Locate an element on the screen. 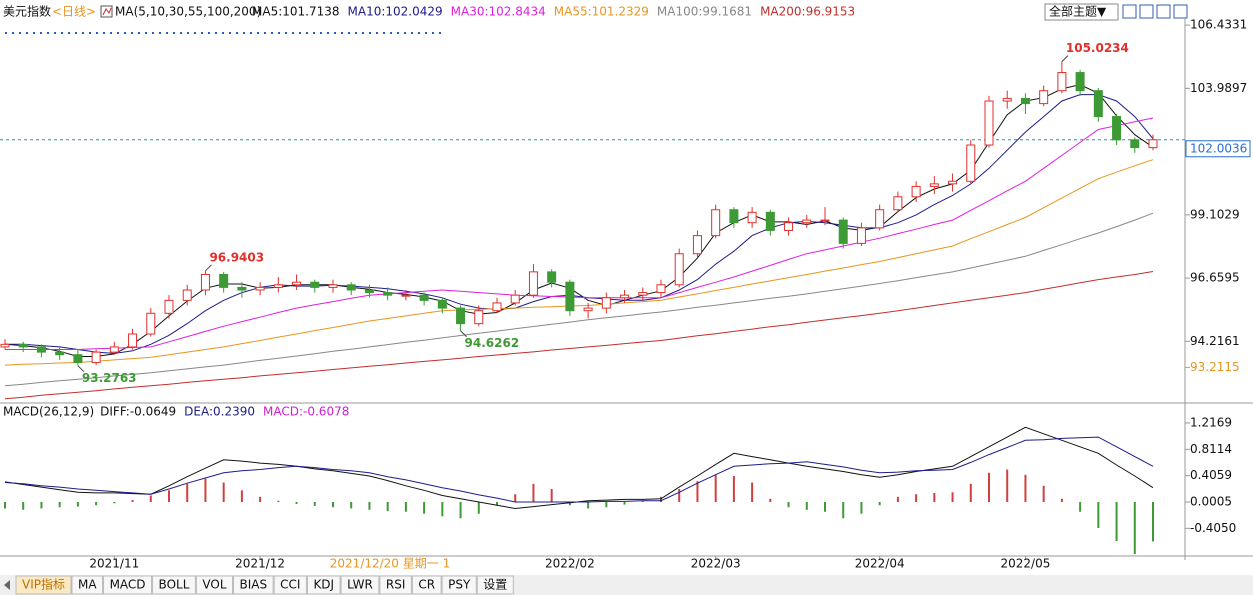 The height and width of the screenshot is (595, 1253). y-tick-label: 1.2169 is located at coordinates (1211, 422).